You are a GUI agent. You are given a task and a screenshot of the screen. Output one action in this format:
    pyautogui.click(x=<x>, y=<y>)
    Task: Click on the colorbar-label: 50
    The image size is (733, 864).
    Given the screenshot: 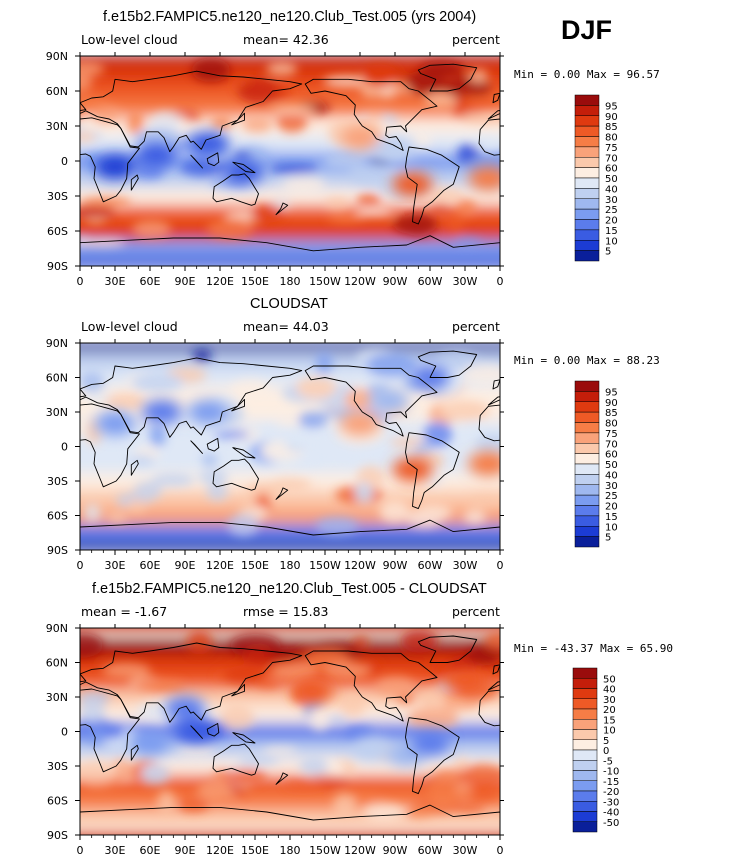 What is the action you would take?
    pyautogui.click(x=611, y=465)
    